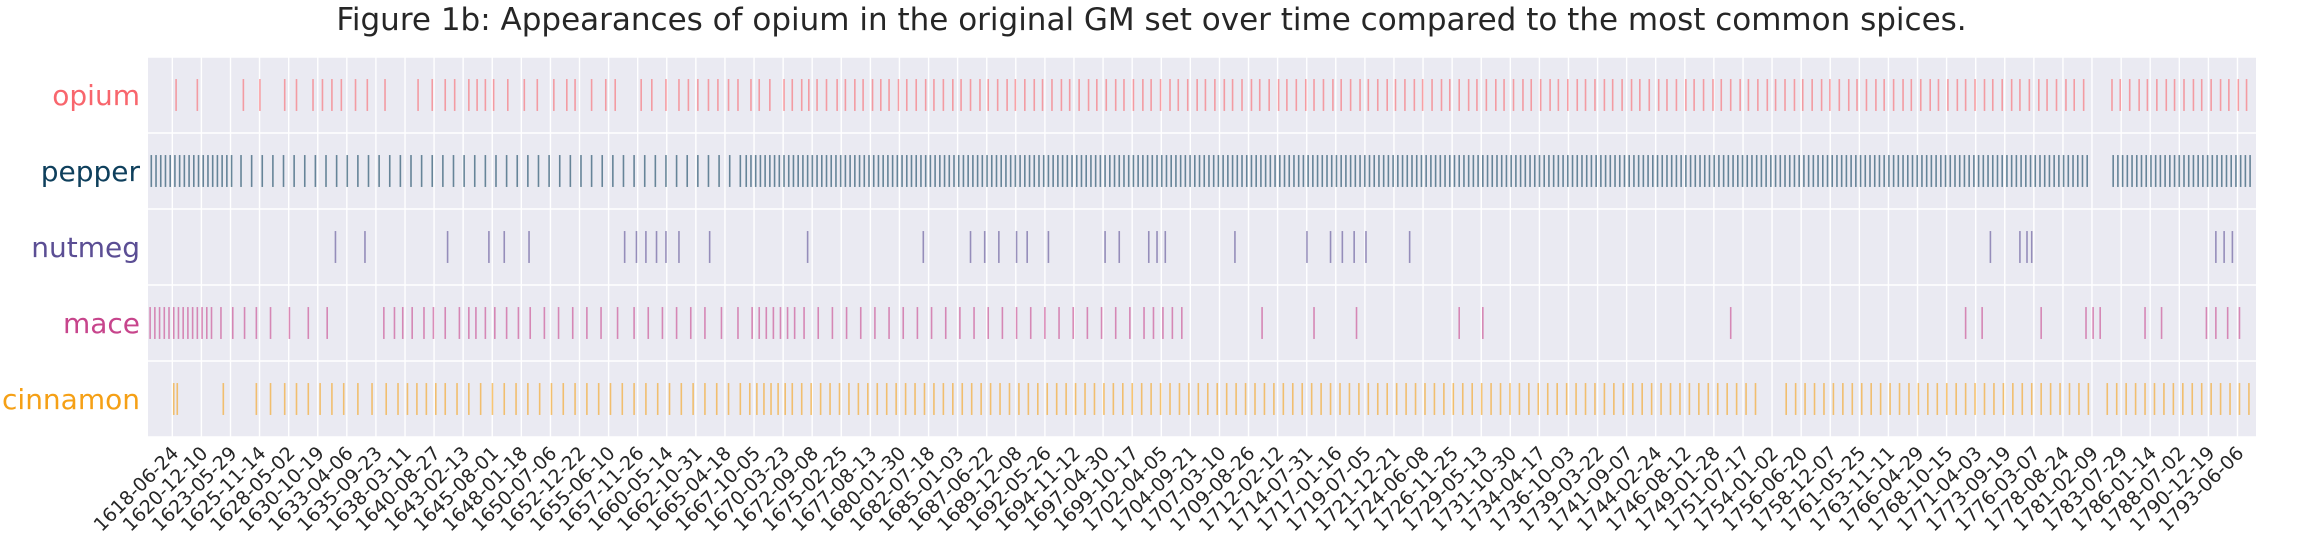  I want to click on series-opium, so click(1211, 95).